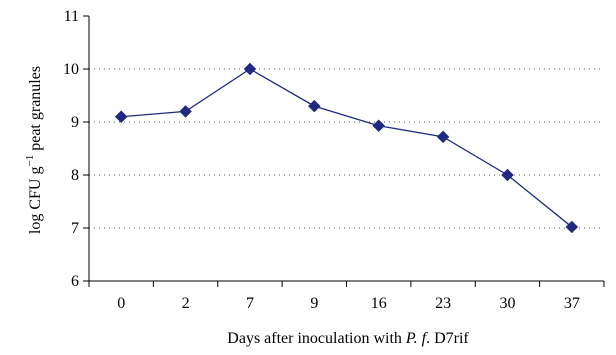 The image size is (616, 355). What do you see at coordinates (314, 303) in the screenshot?
I see `x-tick-label-9: 9` at bounding box center [314, 303].